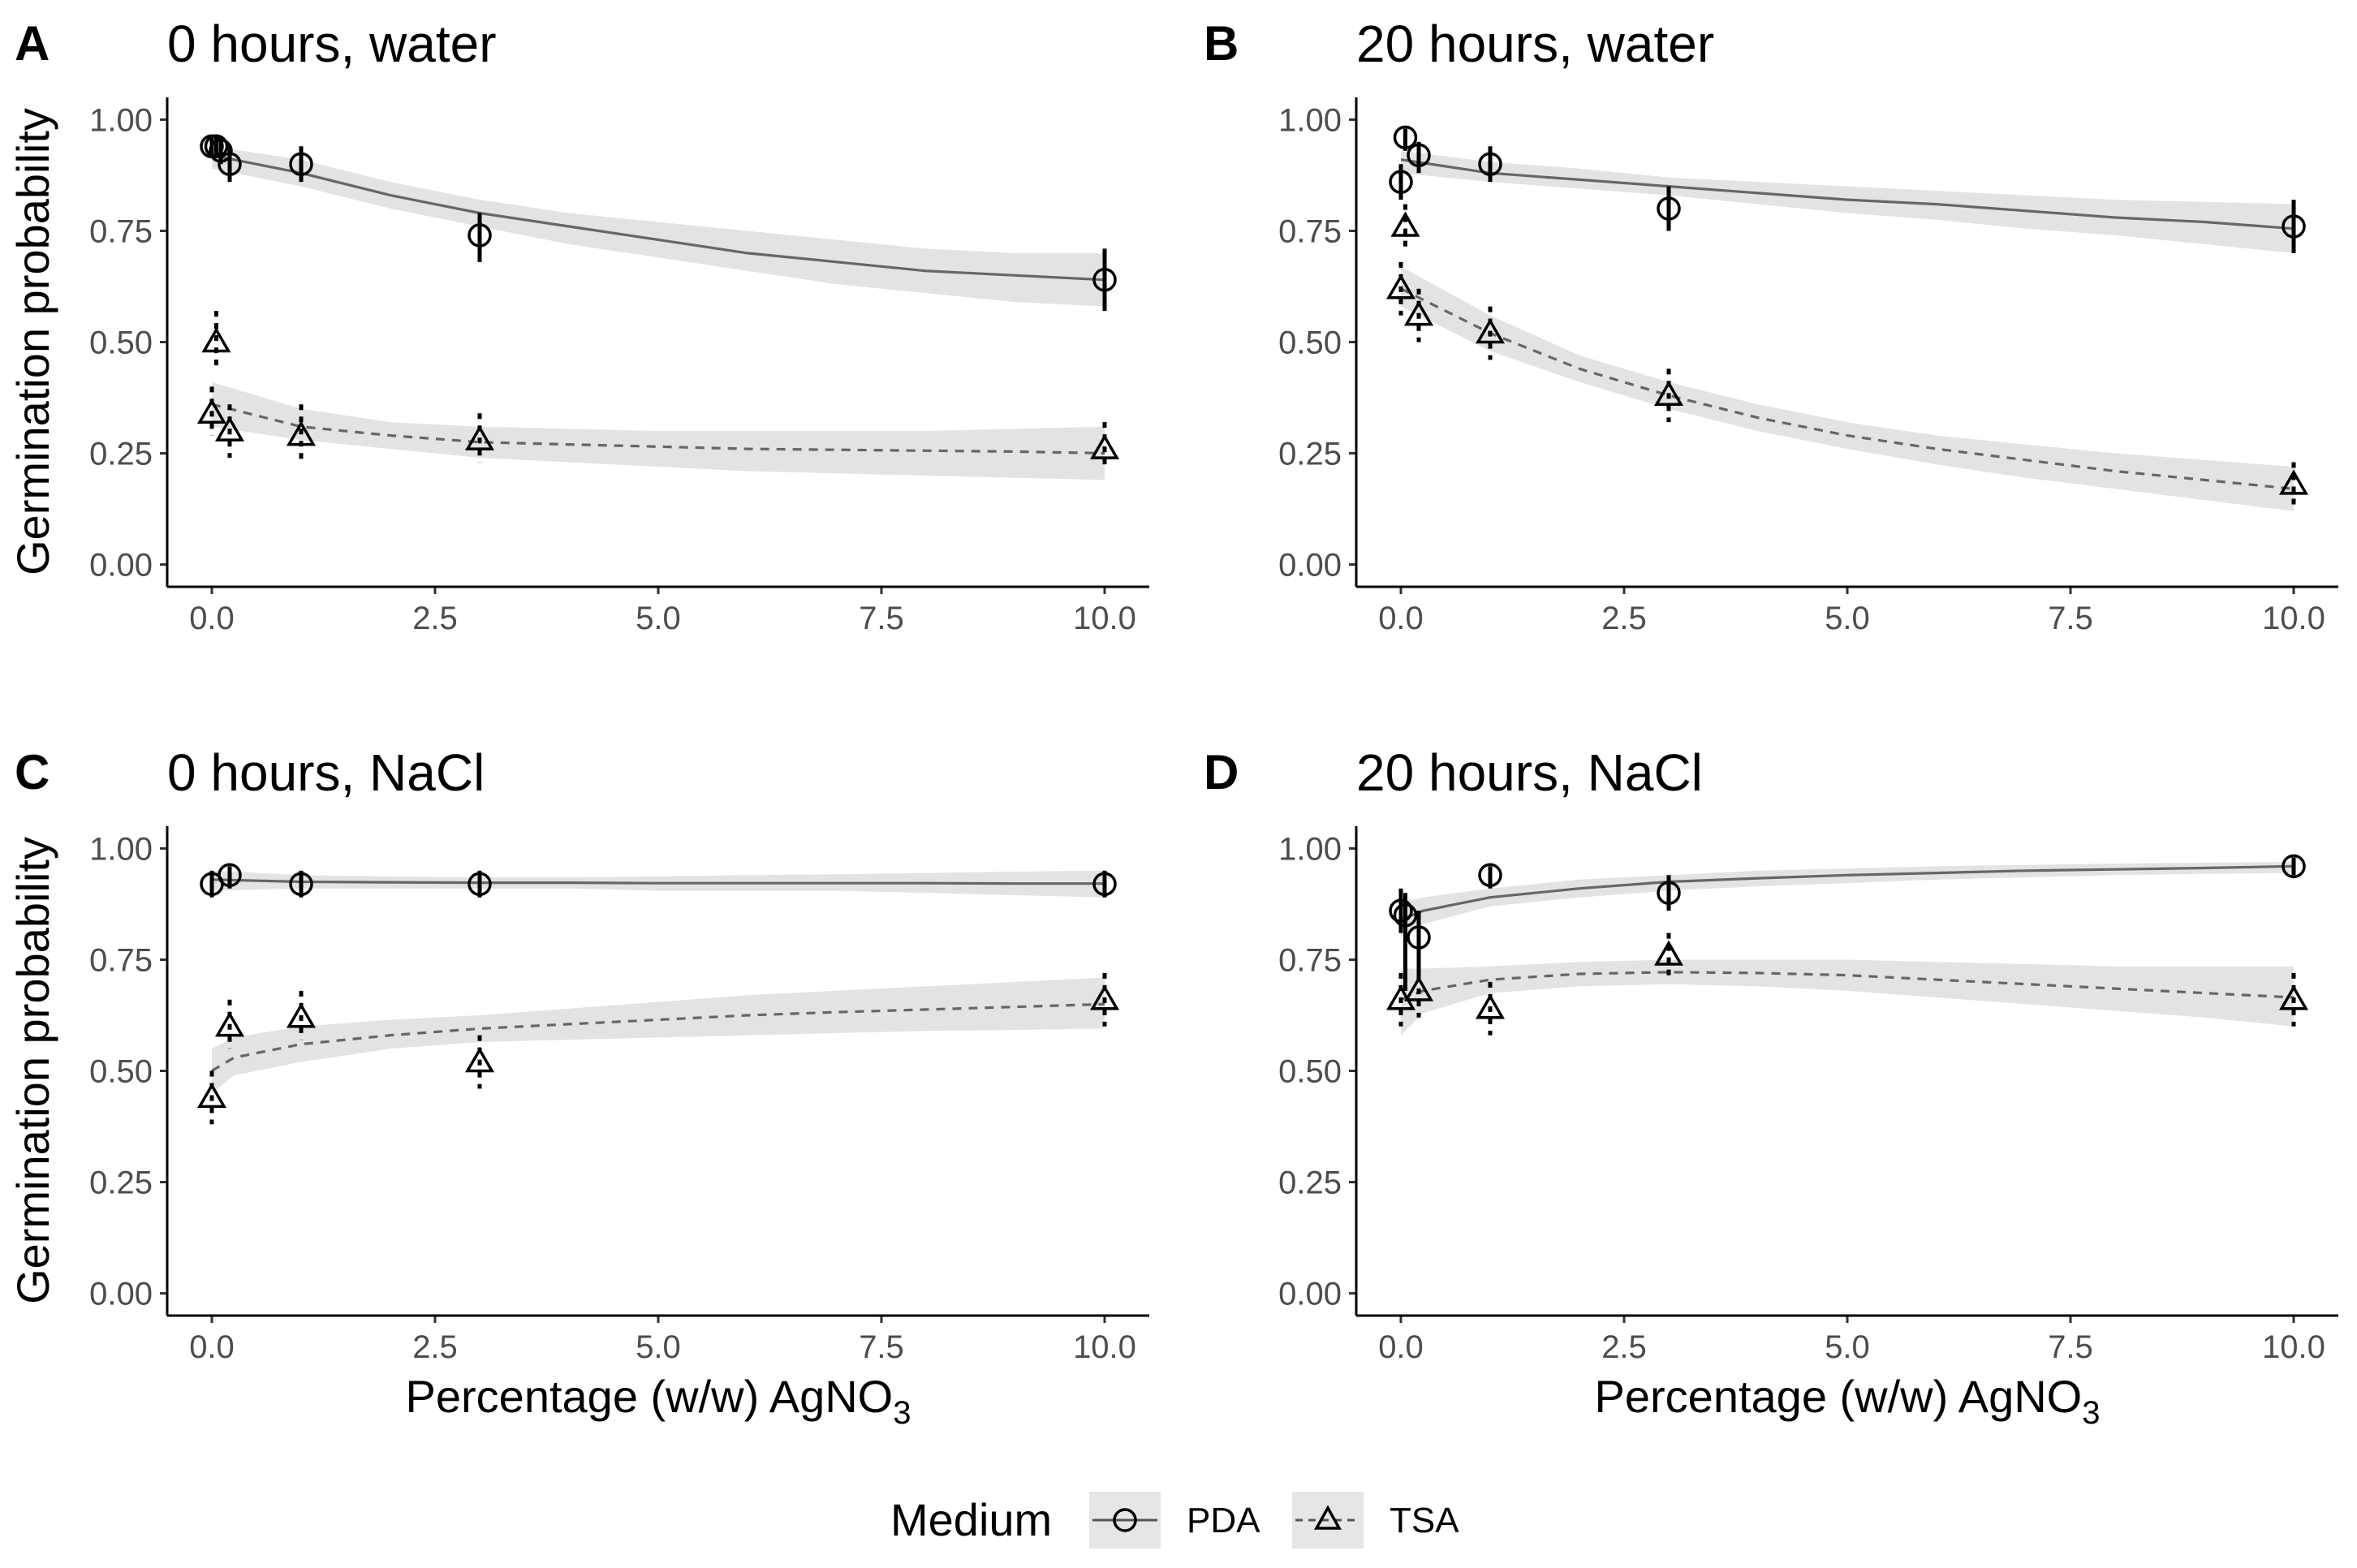  I want to click on fit-line-tsa, so click(1847, 388).